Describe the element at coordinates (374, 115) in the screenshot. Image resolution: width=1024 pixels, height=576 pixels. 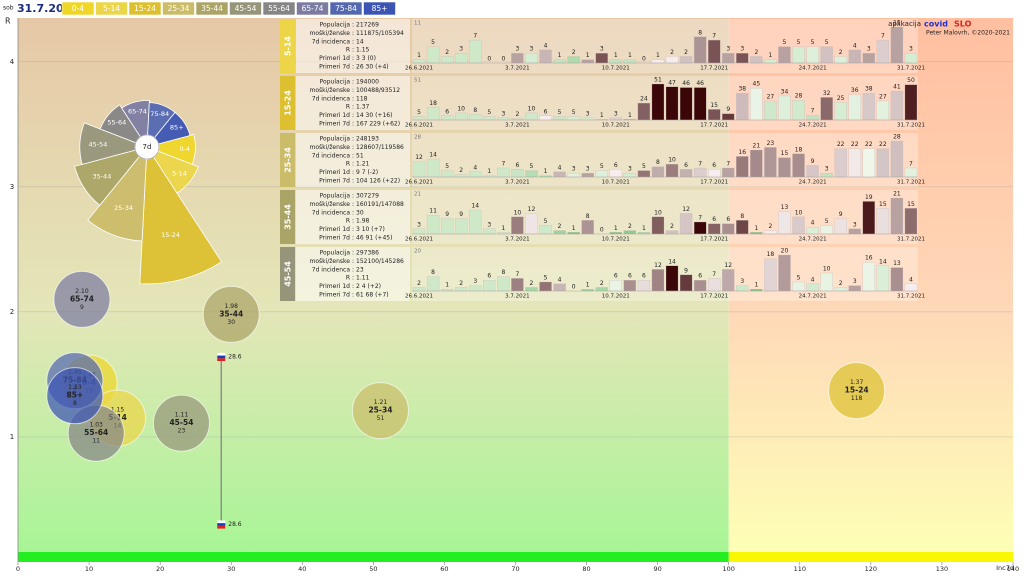
I see `stat-value: 14 30 (+16)` at that location.